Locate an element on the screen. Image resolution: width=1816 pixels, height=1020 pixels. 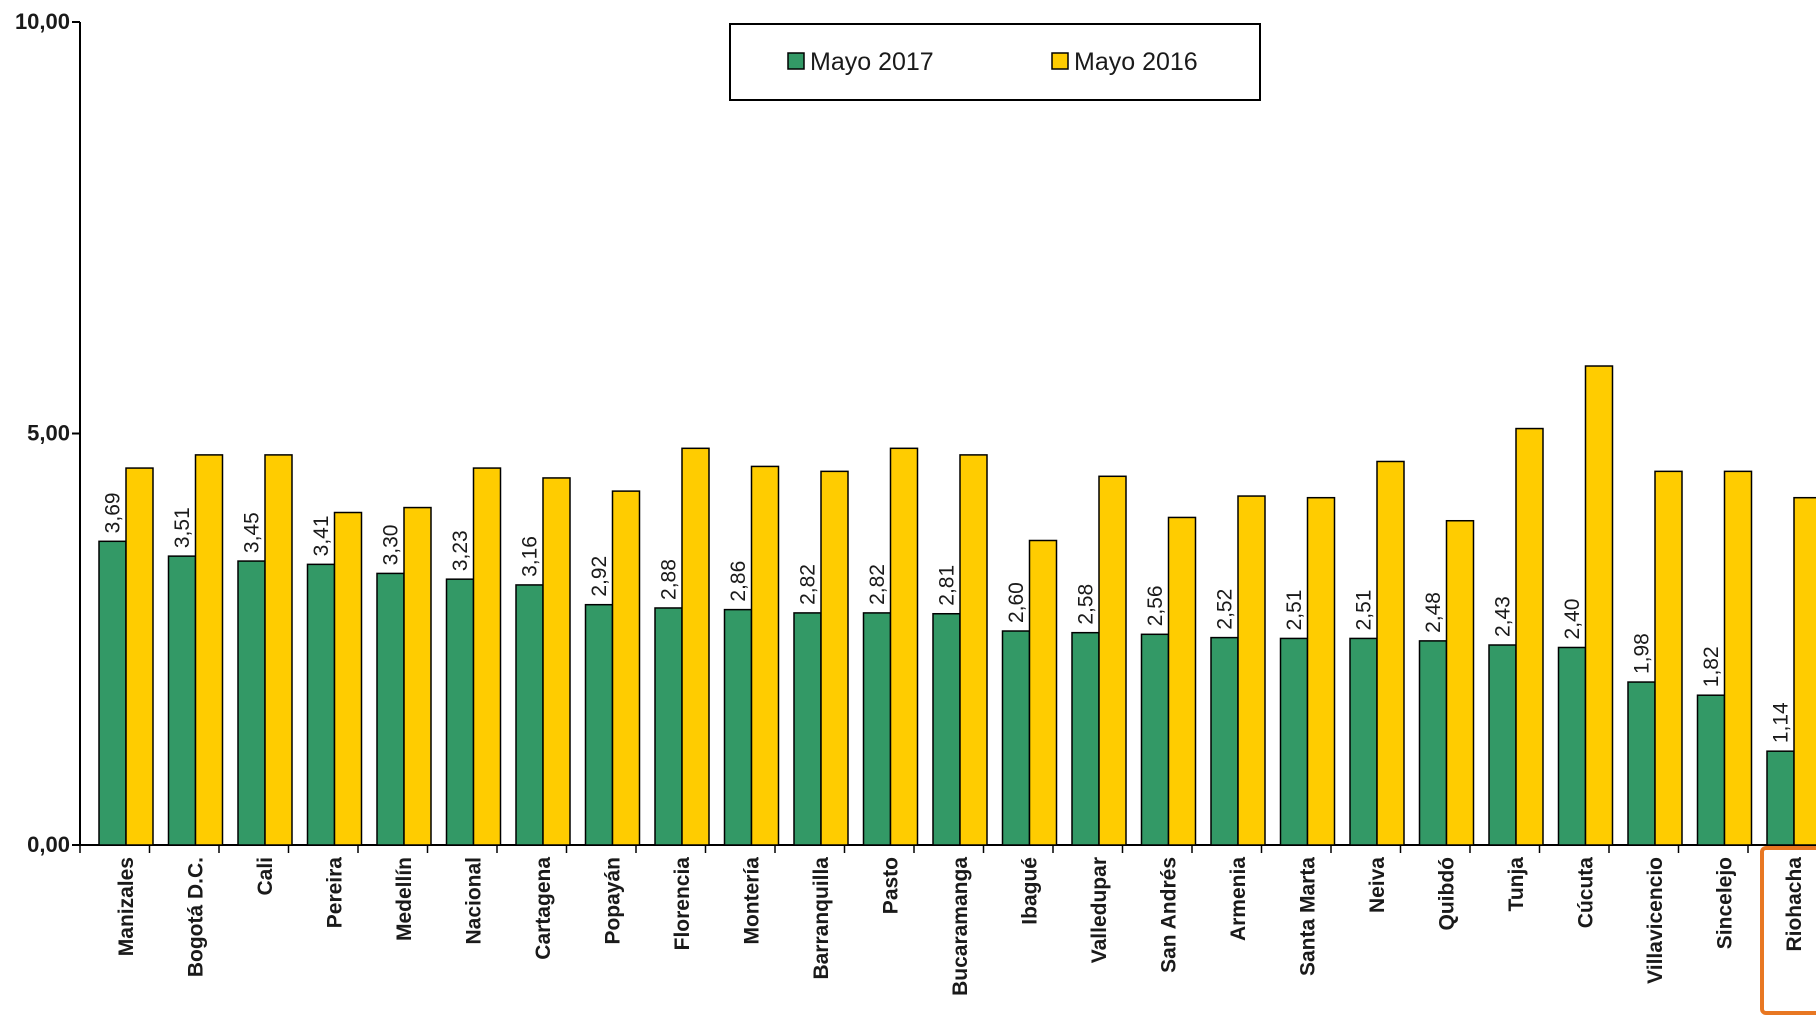
x-category-label: Villavicencio is located at coordinates (1655, 920).